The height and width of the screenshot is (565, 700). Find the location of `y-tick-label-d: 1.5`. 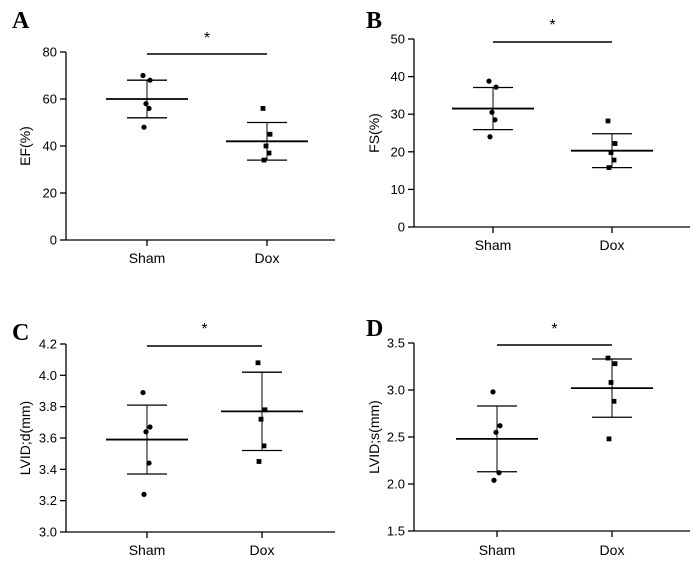

y-tick-label-d: 1.5 is located at coordinates (396, 531).